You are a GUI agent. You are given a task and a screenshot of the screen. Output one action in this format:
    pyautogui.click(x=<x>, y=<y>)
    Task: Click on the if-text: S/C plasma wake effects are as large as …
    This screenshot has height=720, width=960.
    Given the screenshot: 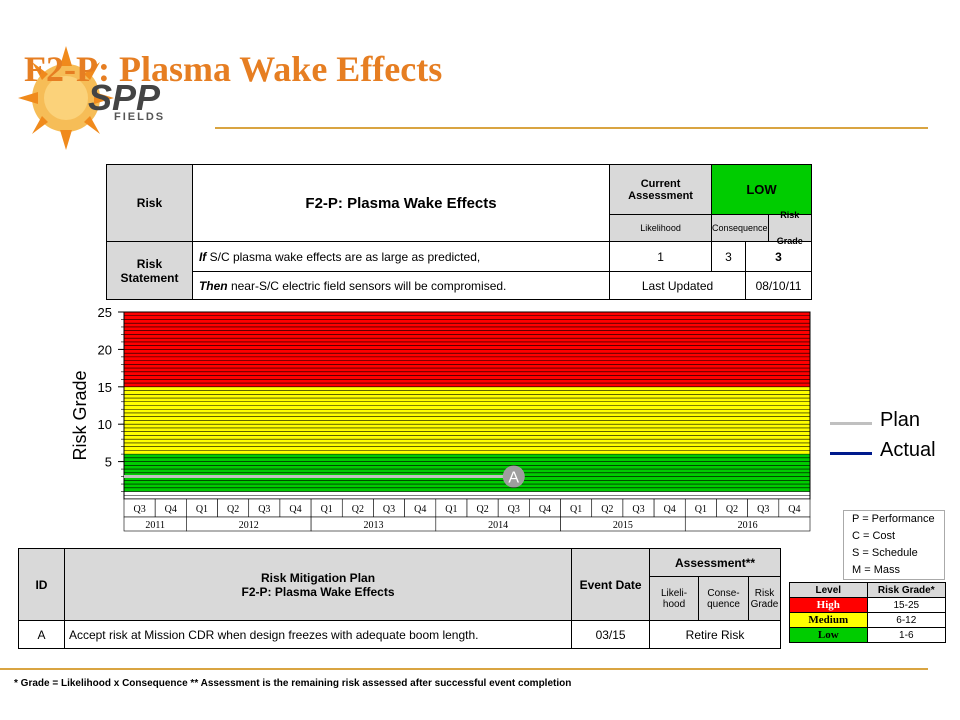 What is the action you would take?
    pyautogui.click(x=343, y=256)
    